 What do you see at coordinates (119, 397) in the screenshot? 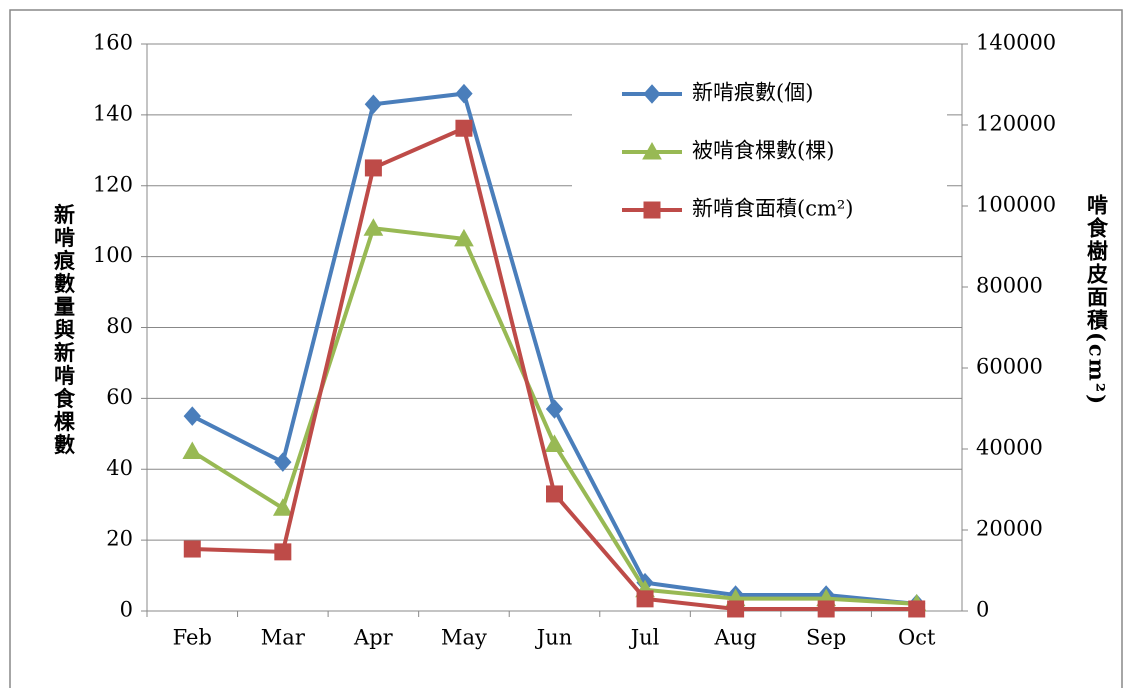
I see `y-tick-label: 60` at bounding box center [119, 397].